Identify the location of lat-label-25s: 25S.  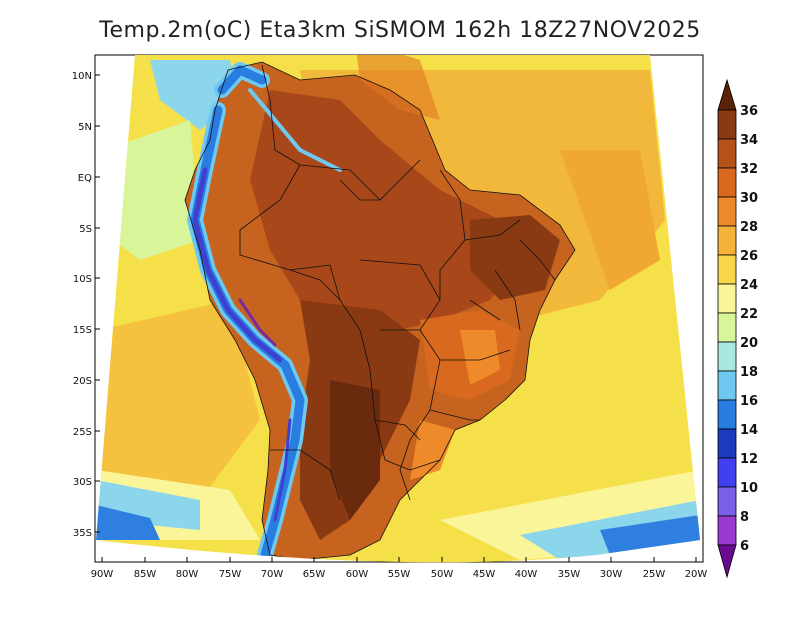
(82, 432).